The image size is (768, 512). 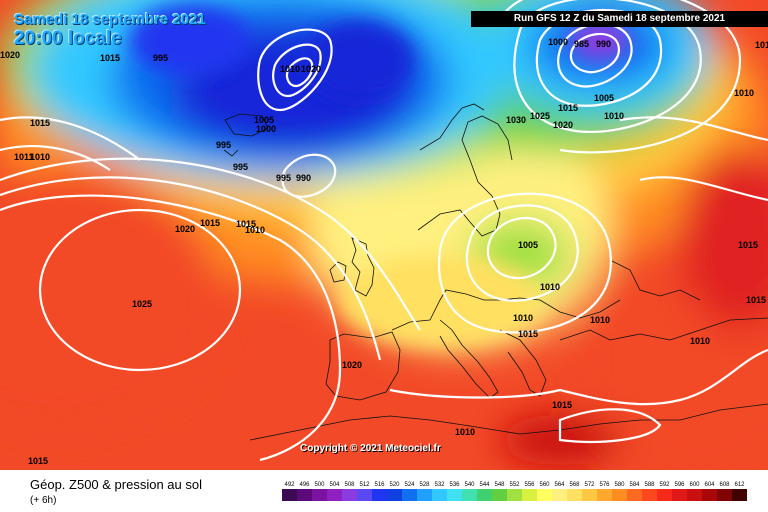 What do you see at coordinates (424, 485) in the screenshot?
I see `legend-value: 528` at bounding box center [424, 485].